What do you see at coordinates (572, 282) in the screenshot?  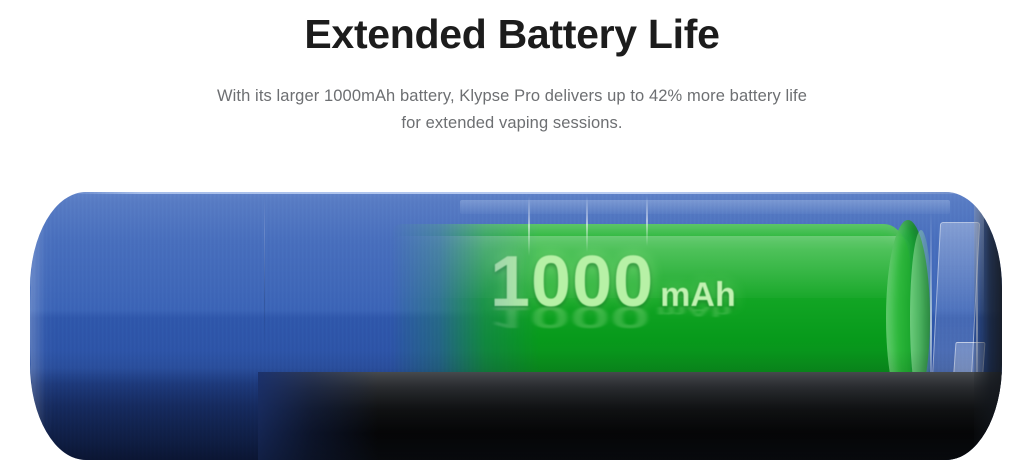 I see `battery-capacity-value: 1000` at bounding box center [572, 282].